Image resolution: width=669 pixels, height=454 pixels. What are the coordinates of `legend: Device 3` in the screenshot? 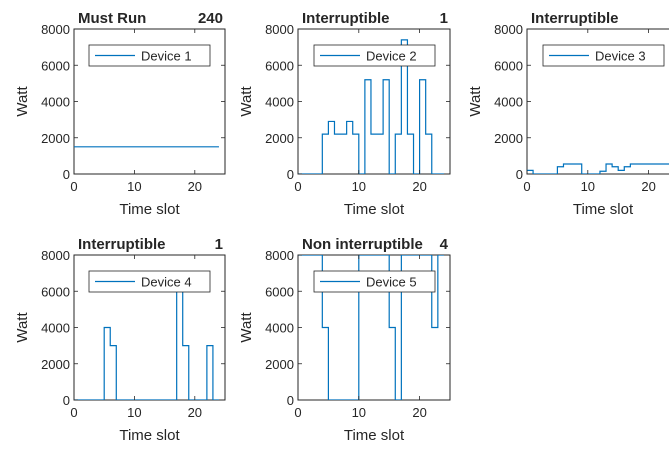 It's located at (603, 55).